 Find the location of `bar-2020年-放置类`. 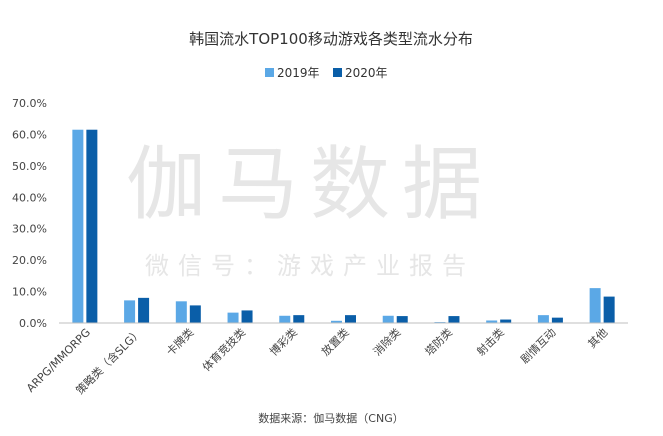

bar-2020年-放置类 is located at coordinates (350, 319).